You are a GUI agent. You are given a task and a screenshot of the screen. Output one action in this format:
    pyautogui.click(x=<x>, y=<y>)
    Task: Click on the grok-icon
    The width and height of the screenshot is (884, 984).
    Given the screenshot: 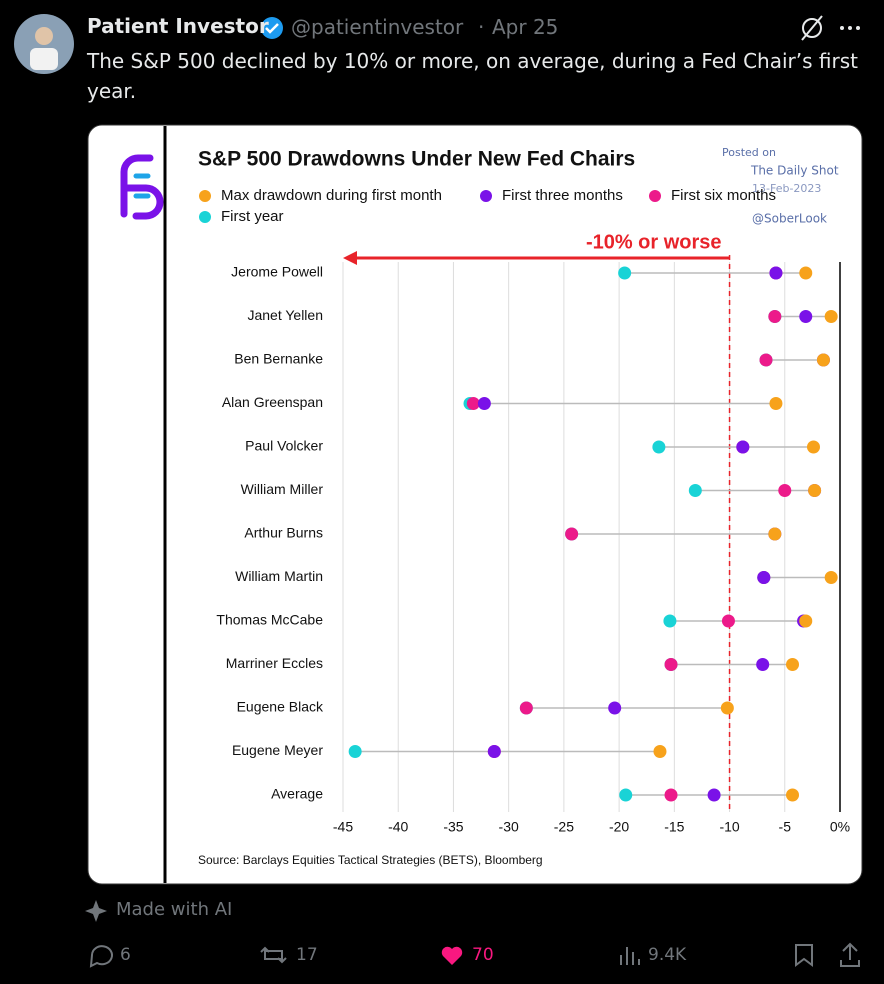 What is the action you would take?
    pyautogui.click(x=812, y=28)
    